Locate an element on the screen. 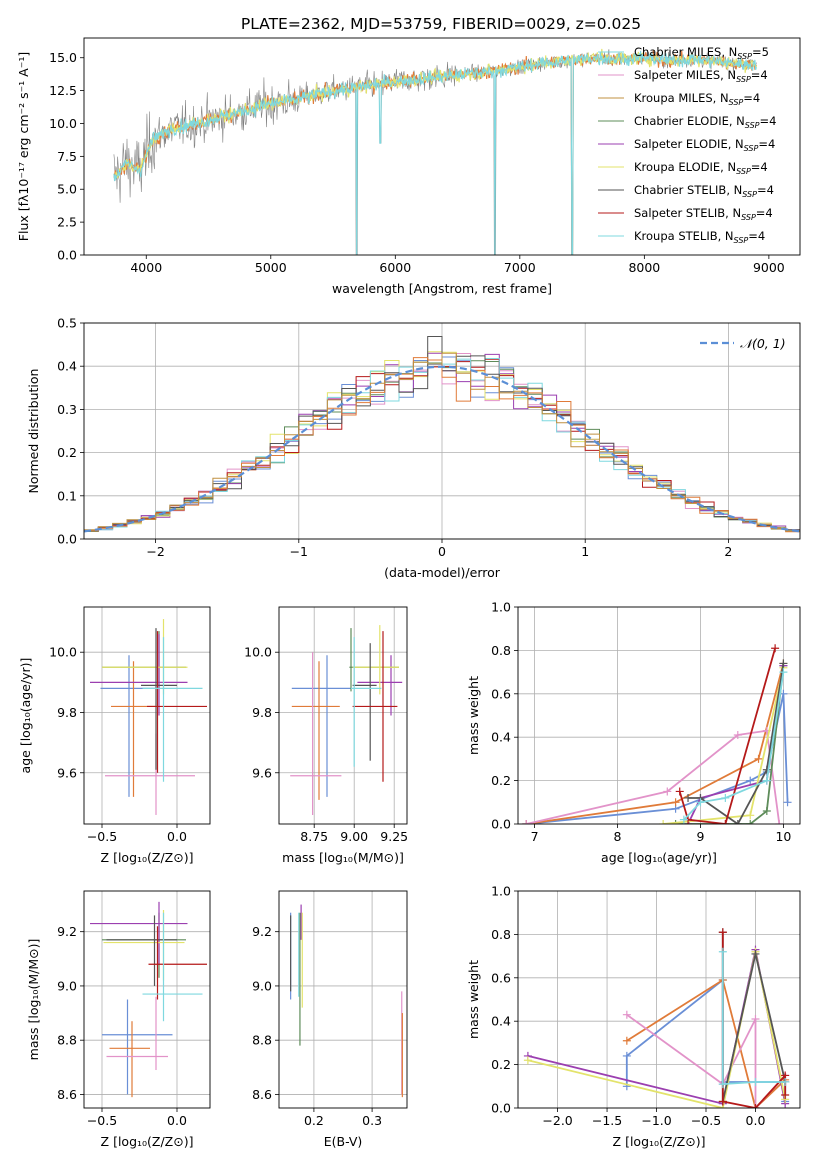 Image resolution: width=819 pixels, height=1170 pixels. x-tick-label: −1 is located at coordinates (299, 551).